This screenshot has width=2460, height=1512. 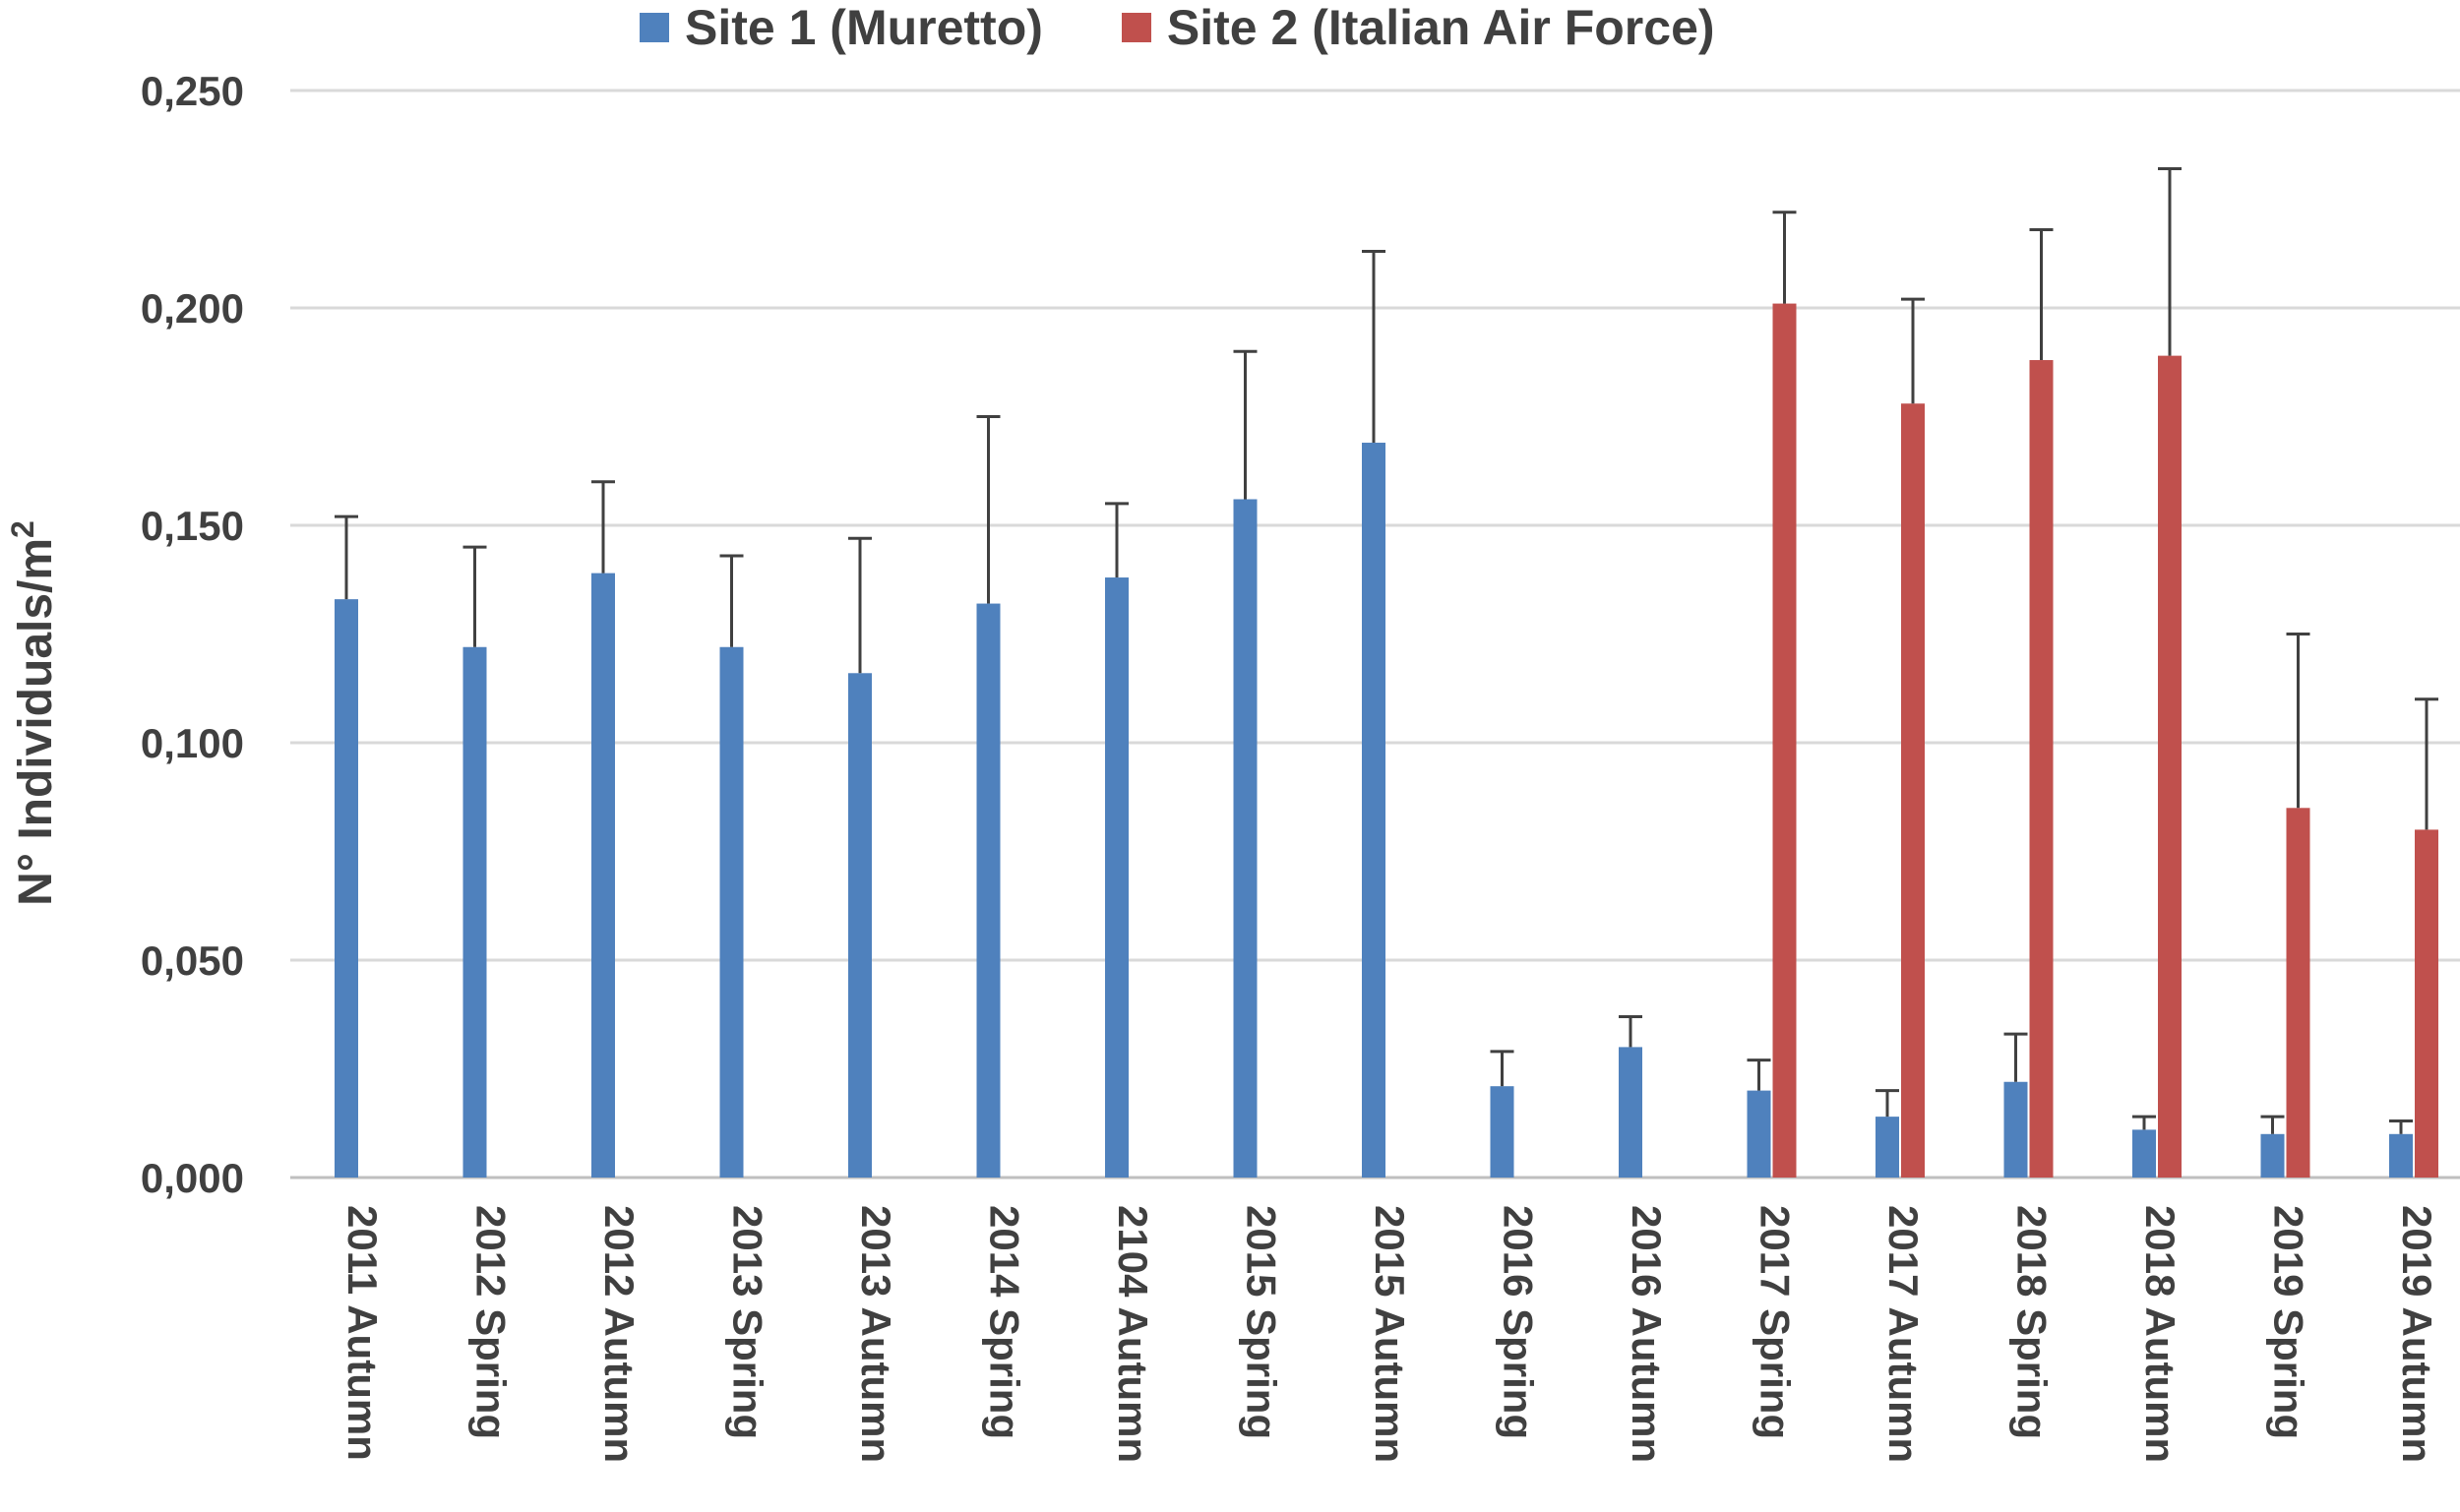 I want to click on y-tick-label: 0,200, so click(x=193, y=308).